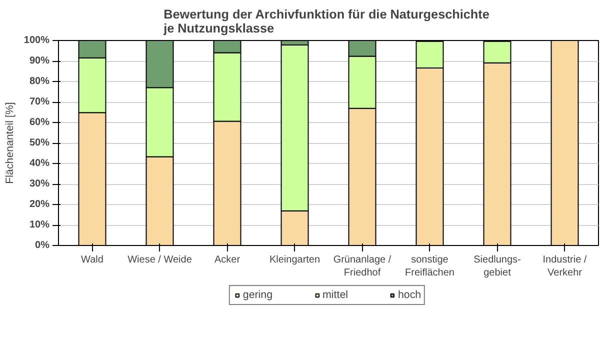 This screenshot has height=337, width=613. Describe the element at coordinates (39, 61) in the screenshot. I see `y-tick-label: 90%` at that location.